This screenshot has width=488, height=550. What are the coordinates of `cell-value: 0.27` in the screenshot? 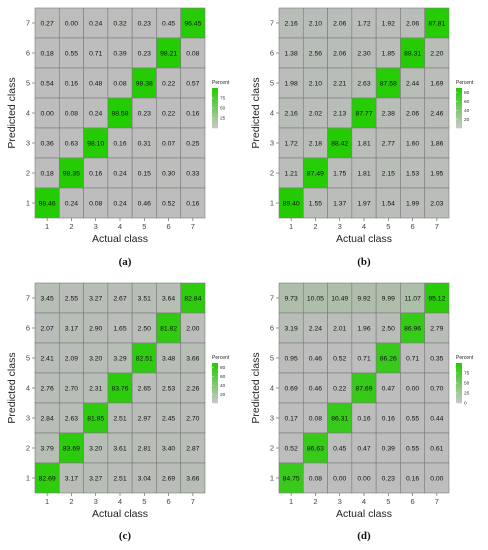 It's located at (47, 23).